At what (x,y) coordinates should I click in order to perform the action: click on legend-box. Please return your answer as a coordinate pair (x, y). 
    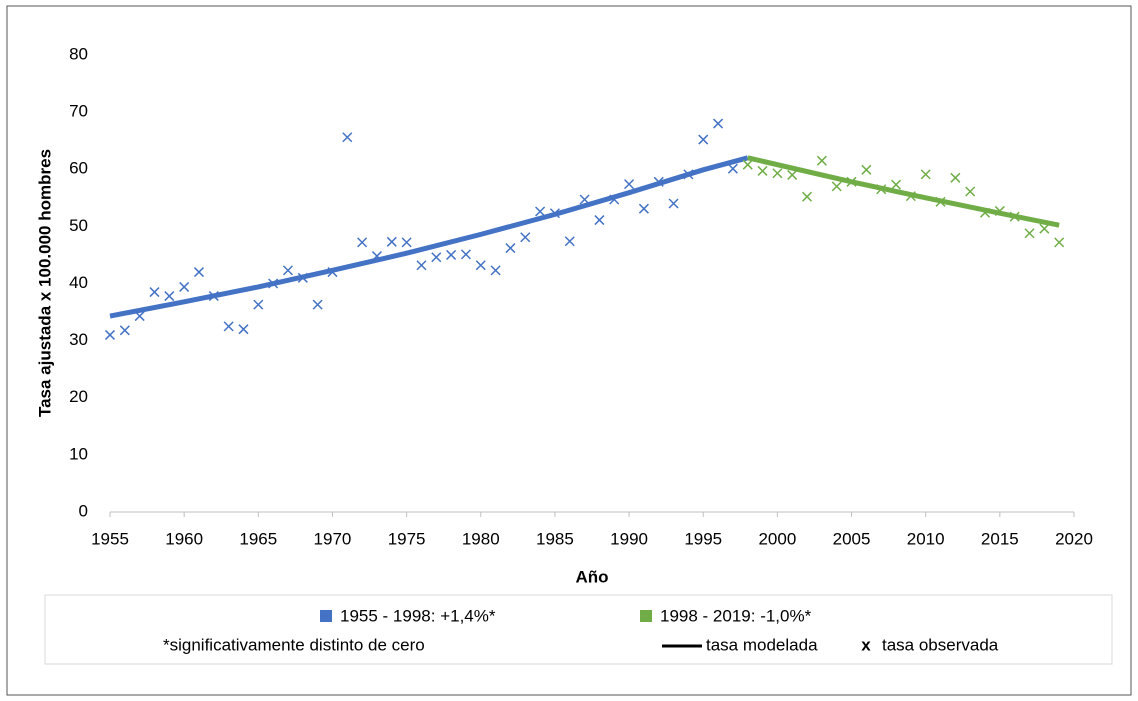
    Looking at the image, I should click on (578, 629).